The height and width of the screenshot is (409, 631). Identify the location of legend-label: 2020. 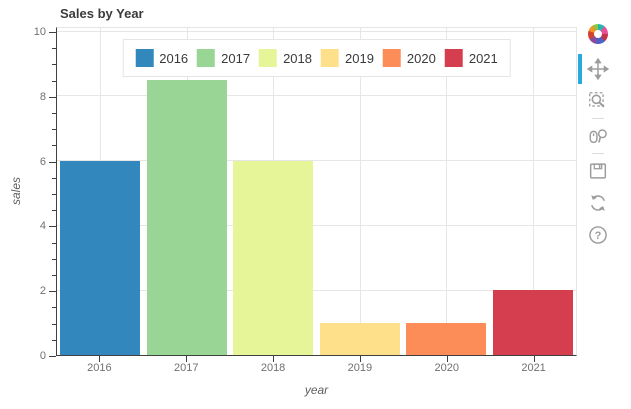
(421, 58).